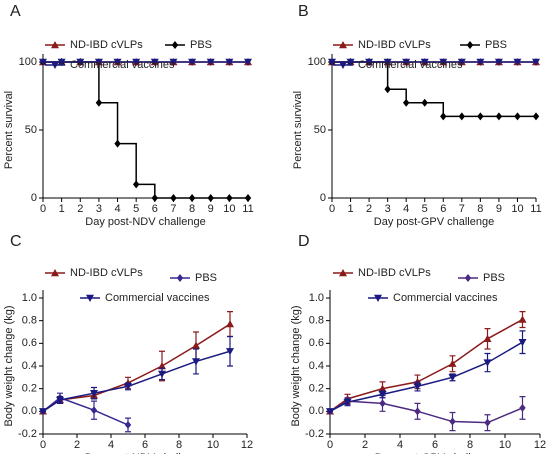 This screenshot has height=454, width=550. Describe the element at coordinates (499, 209) in the screenshot. I see `x-tick-label: 9` at that location.